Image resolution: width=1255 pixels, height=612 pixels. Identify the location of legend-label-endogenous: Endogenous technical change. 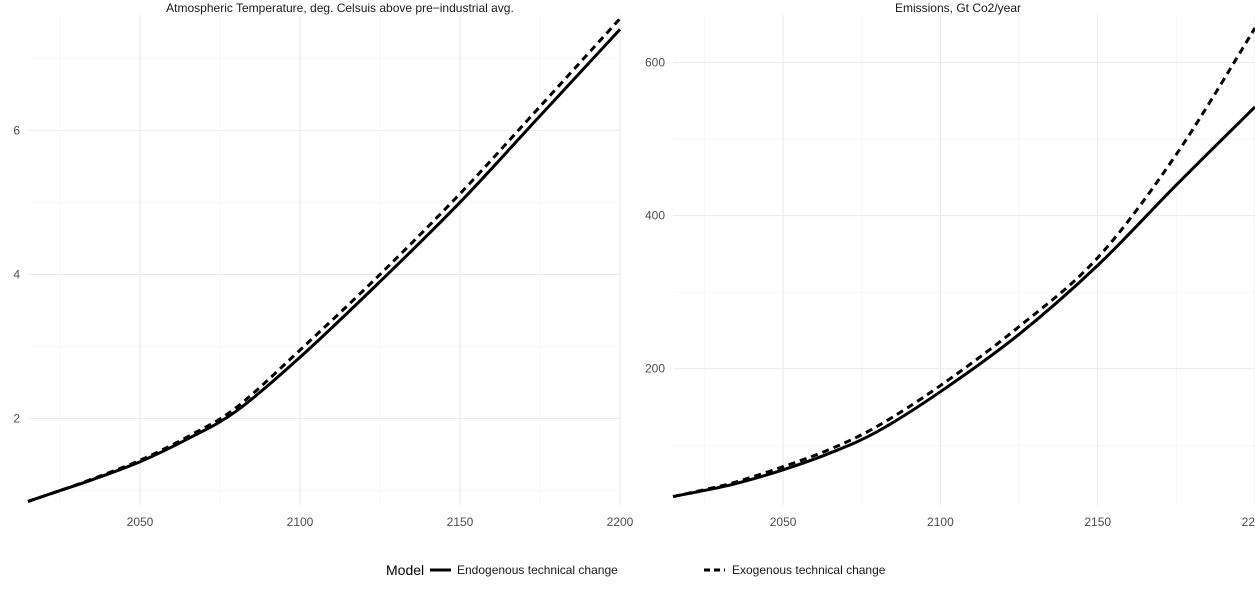
(537, 570).